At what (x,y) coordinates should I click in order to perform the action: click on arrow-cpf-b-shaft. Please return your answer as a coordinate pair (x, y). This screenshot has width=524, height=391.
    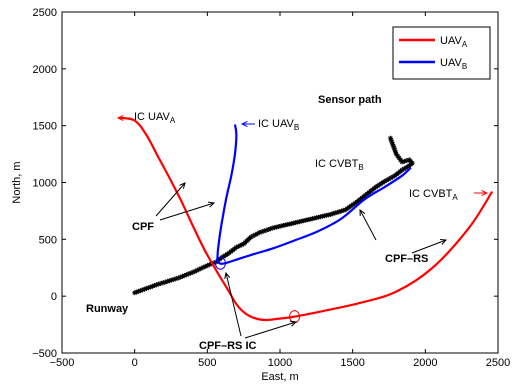
    Looking at the image, I should click on (187, 211).